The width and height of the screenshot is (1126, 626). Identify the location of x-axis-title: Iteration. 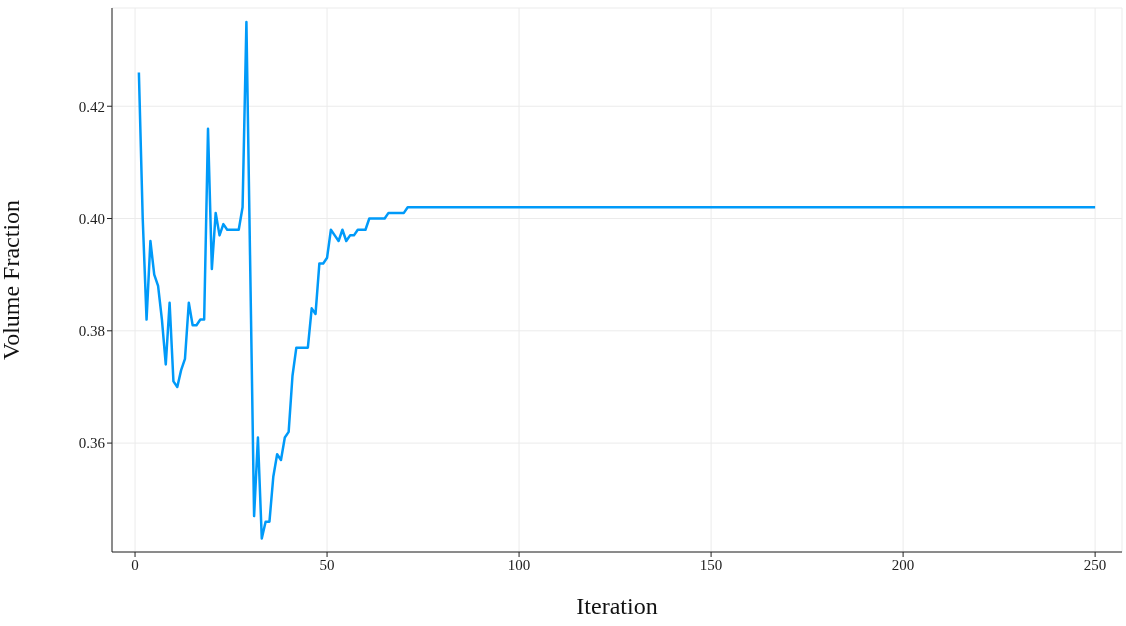
(617, 606).